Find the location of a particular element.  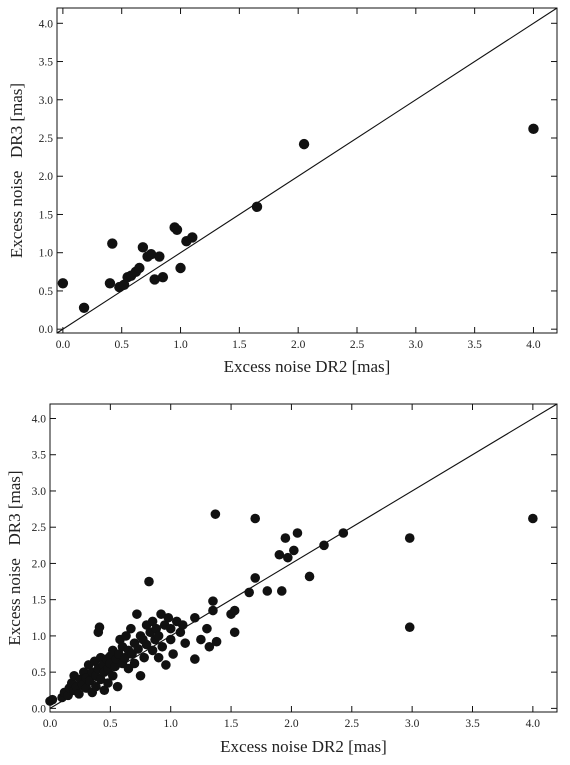

x-tick-label: 3.0 is located at coordinates (416, 345).